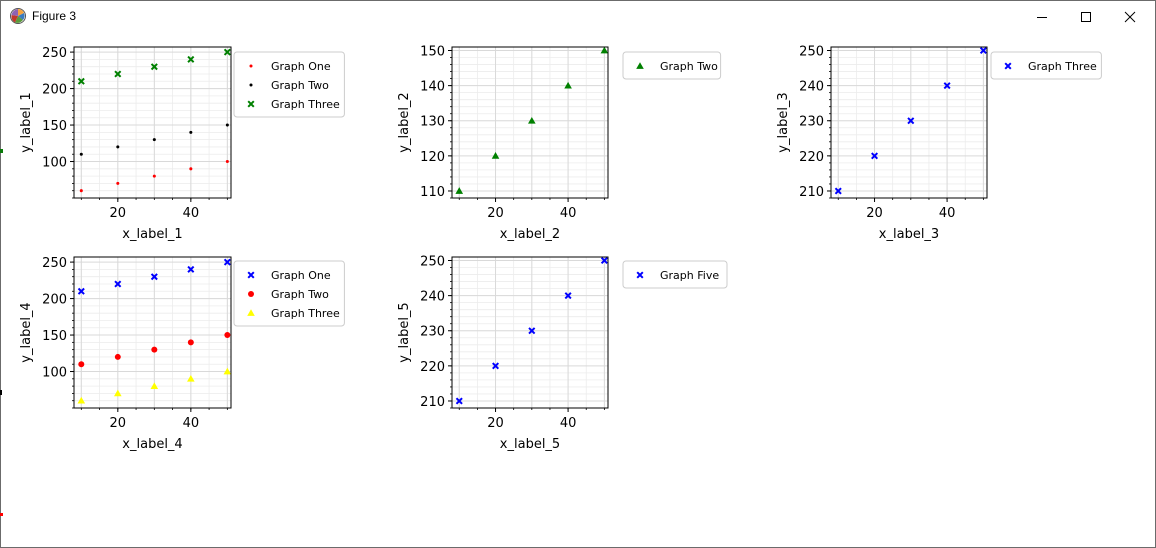  Describe the element at coordinates (811, 122) in the screenshot. I see `y-tick-label: 230` at that location.